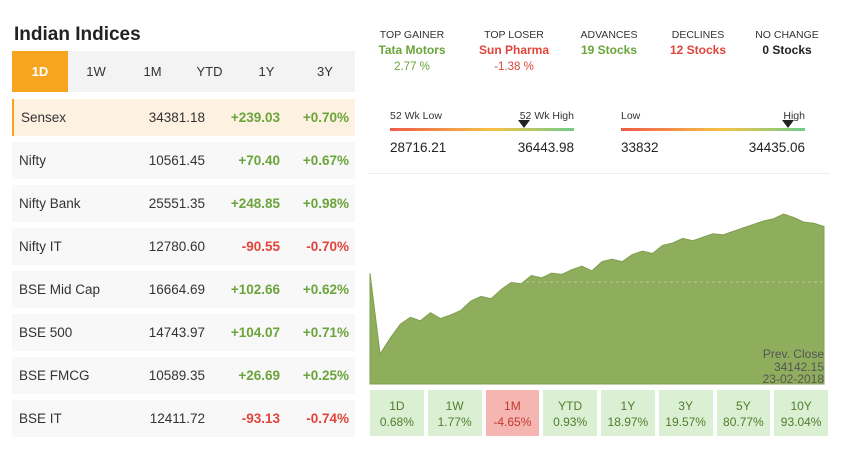 This screenshot has width=845, height=452. Describe the element at coordinates (412, 35) in the screenshot. I see `top-gainer-label: TOP GAINER` at that location.